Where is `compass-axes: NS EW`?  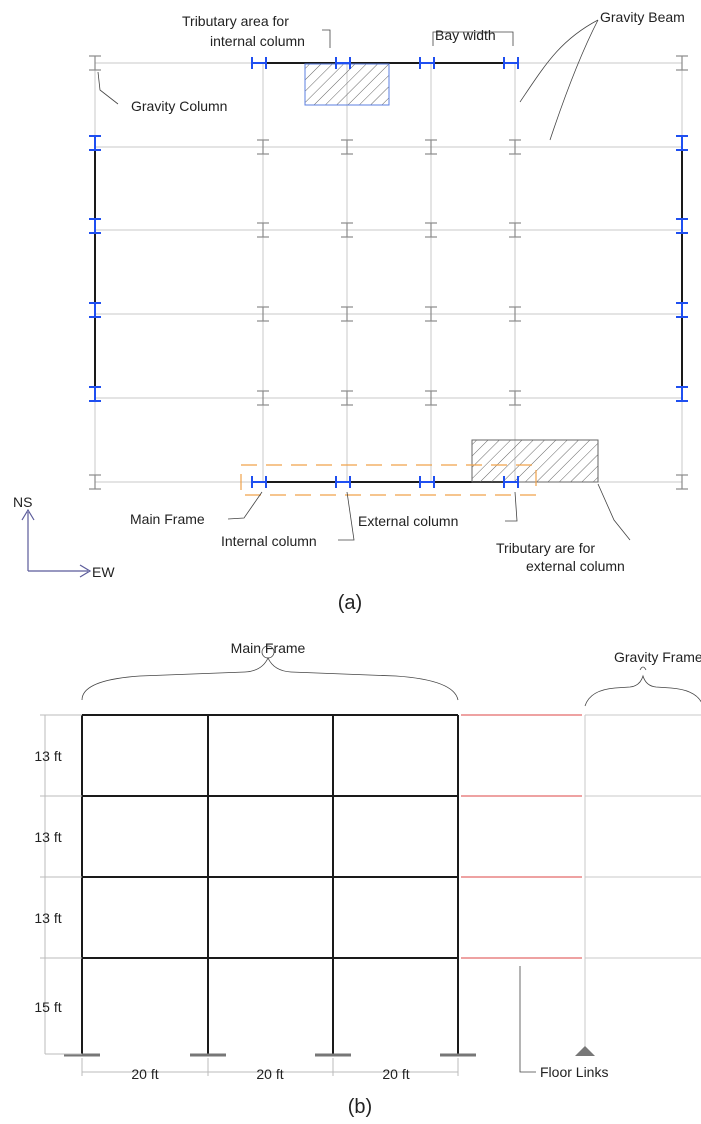
compass-axes: NS EW is located at coordinates (64, 537).